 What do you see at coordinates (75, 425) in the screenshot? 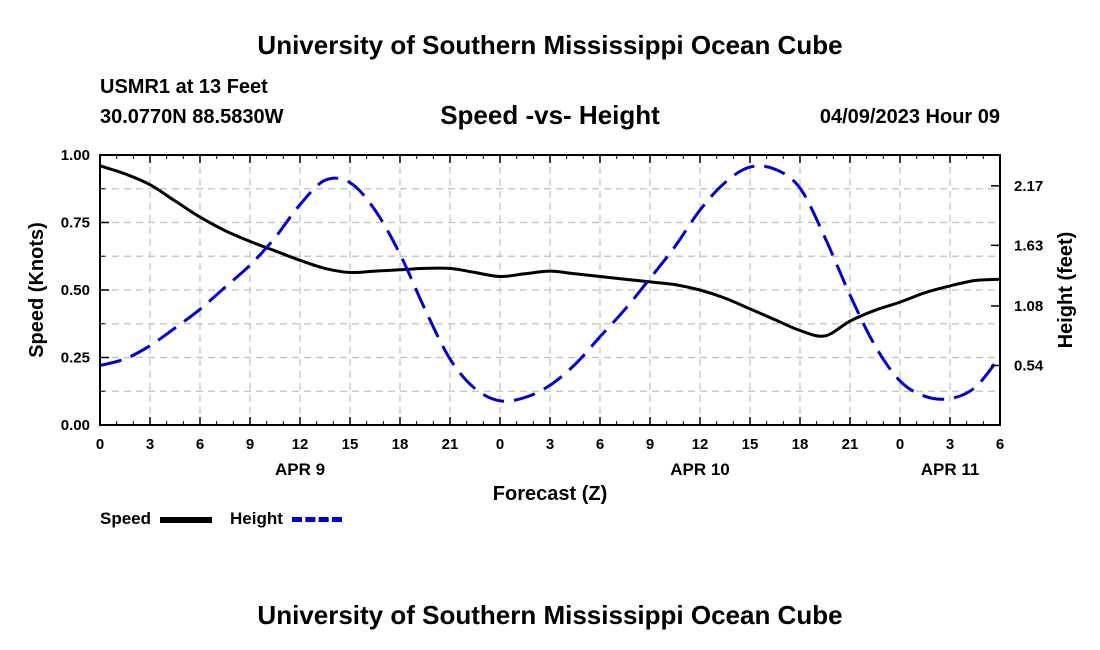
I see `y-left-tick-label: 0.00` at bounding box center [75, 425].